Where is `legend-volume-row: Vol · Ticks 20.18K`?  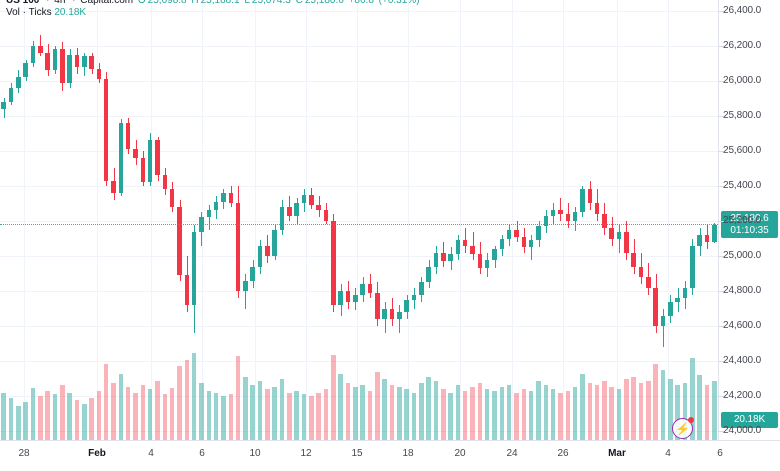 legend-volume-row: Vol · Ticks 20.18K is located at coordinates (214, 13).